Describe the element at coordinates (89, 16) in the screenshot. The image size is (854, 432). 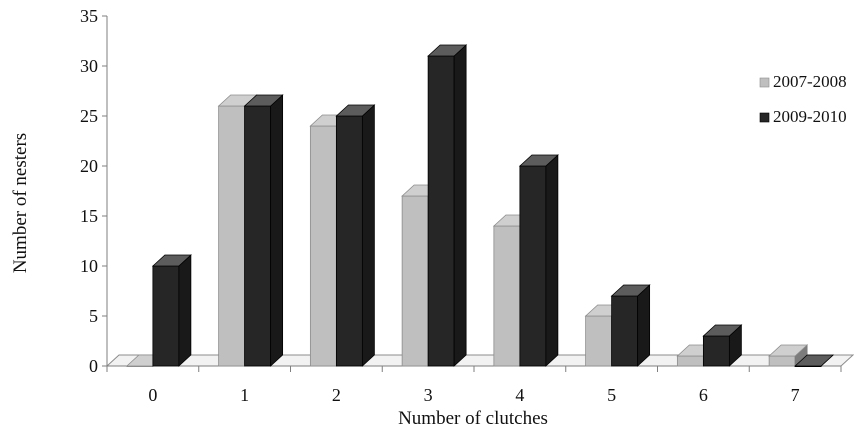
I see `y-tick-label: 35` at that location.